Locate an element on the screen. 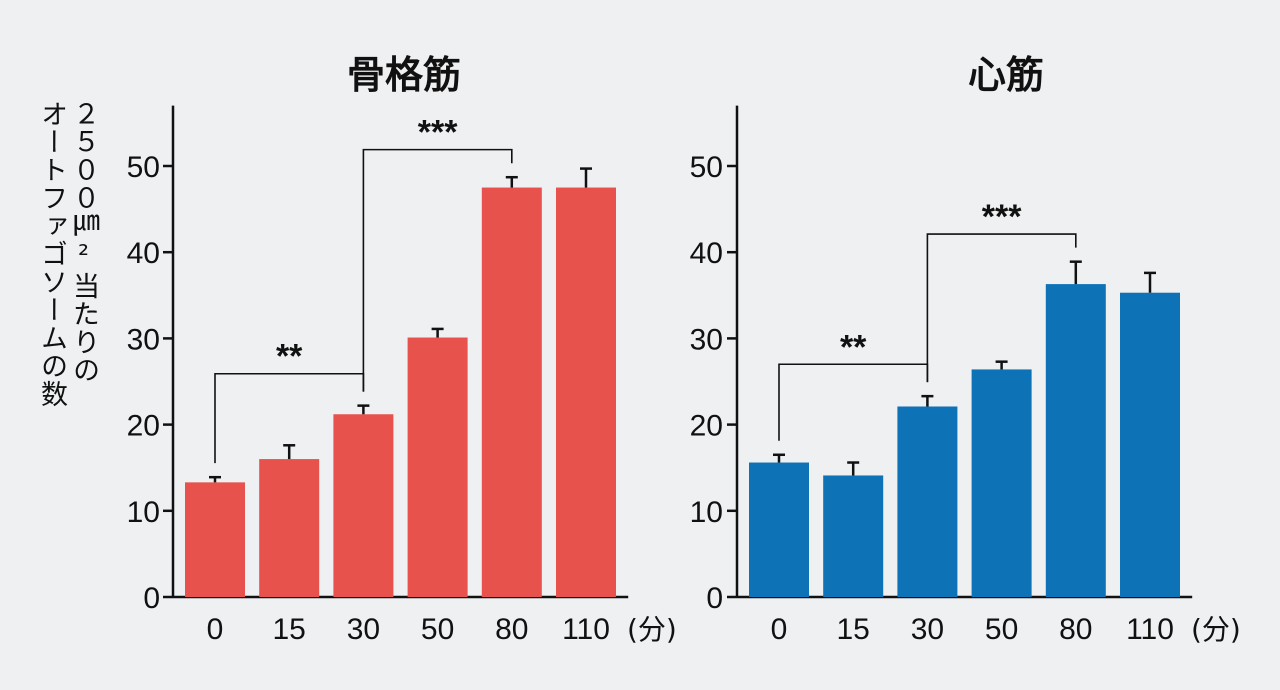 Image resolution: width=1280 pixels, height=690 pixels. chart-title-cardiac: 心筋 is located at coordinates (1006, 75).